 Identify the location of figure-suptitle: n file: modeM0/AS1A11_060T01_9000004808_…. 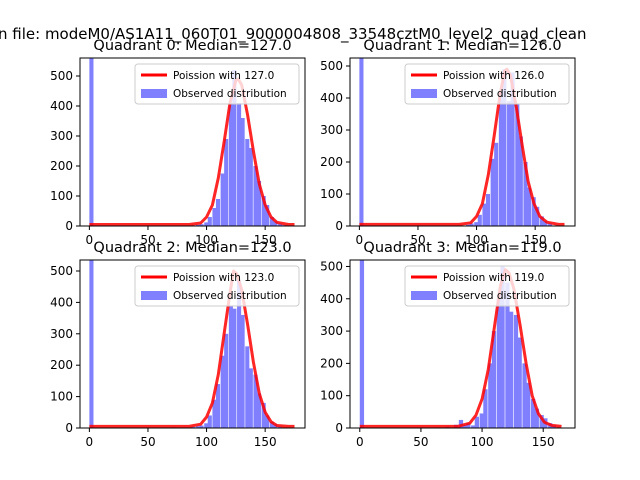
(293, 34).